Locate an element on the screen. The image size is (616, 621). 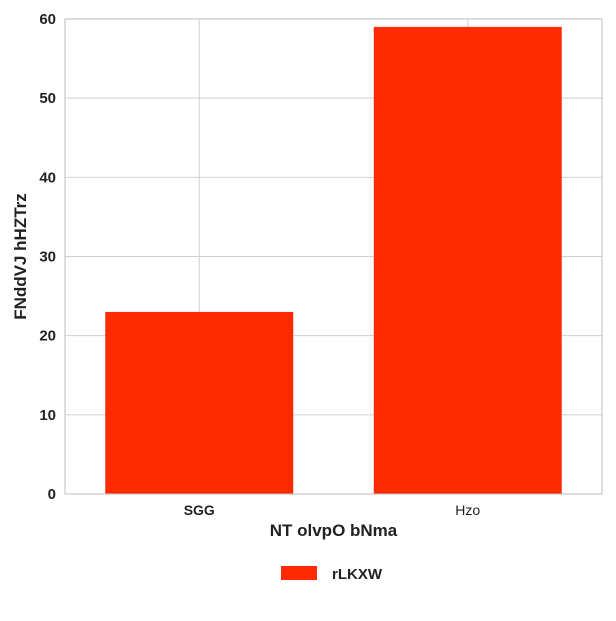
legend-swatch is located at coordinates (299, 573).